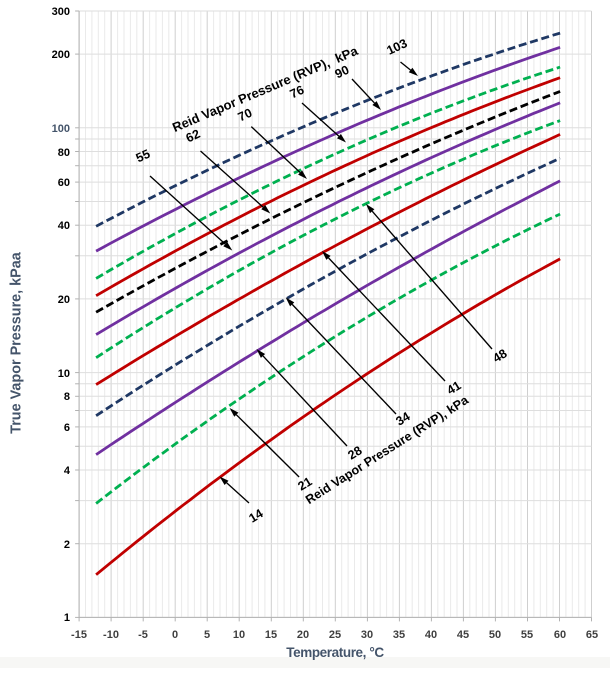 The height and width of the screenshot is (673, 610). Describe the element at coordinates (453, 387) in the screenshot. I see `svg-text: 41` at that location.